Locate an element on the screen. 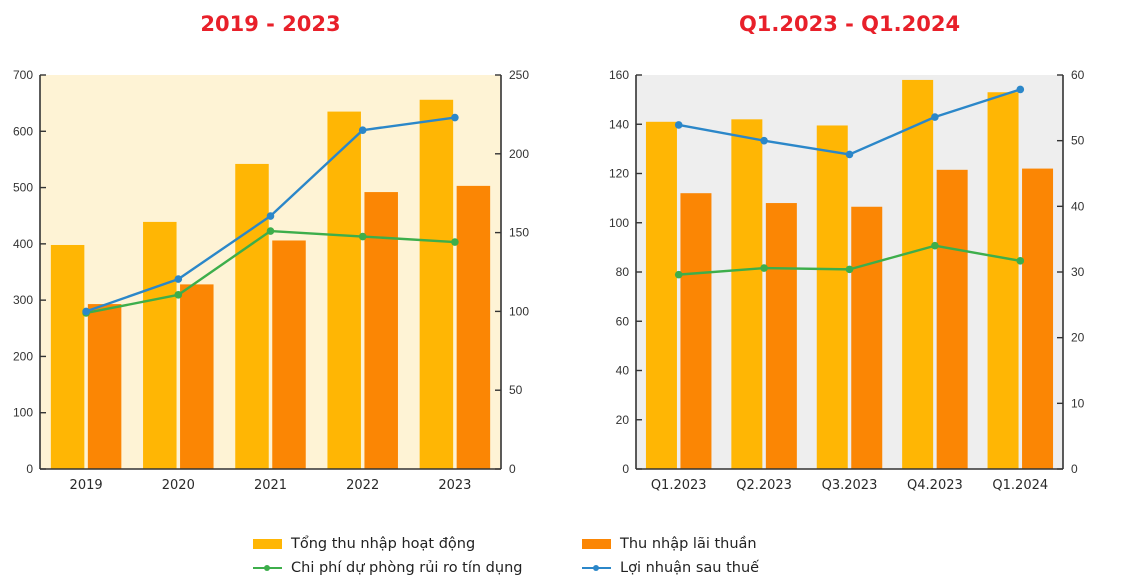 This screenshot has height=581, width=1144. left-bar-total-income-2022 is located at coordinates (344, 290).